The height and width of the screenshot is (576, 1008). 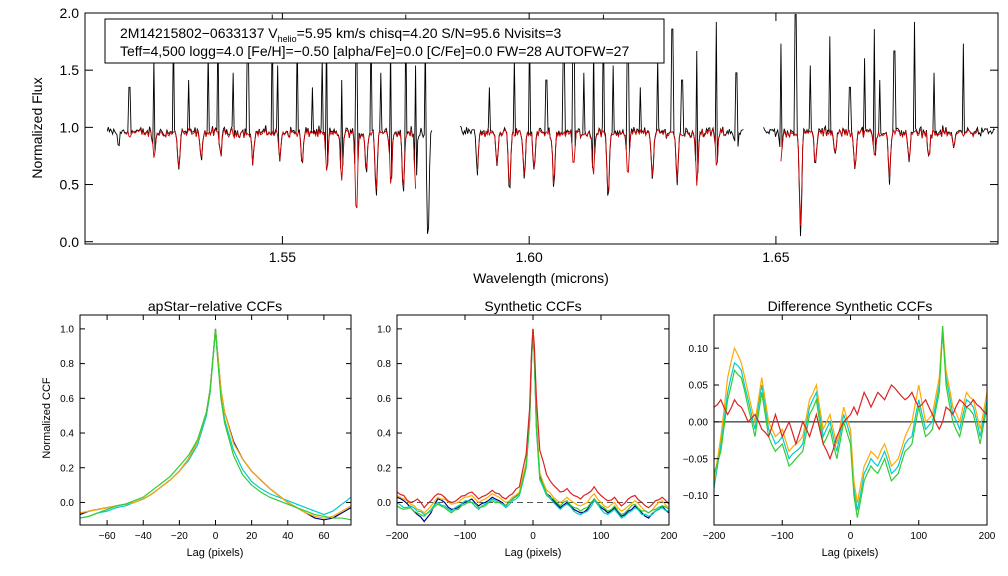 I want to click on ccf2-xtick-label: −100, so click(x=465, y=536).